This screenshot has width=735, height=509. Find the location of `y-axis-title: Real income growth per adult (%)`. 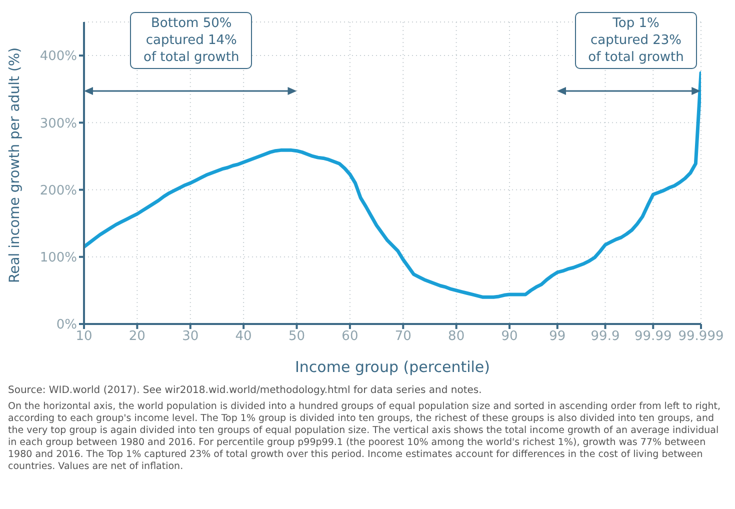

y-axis-title: Real income growth per adult (%) is located at coordinates (14, 165).